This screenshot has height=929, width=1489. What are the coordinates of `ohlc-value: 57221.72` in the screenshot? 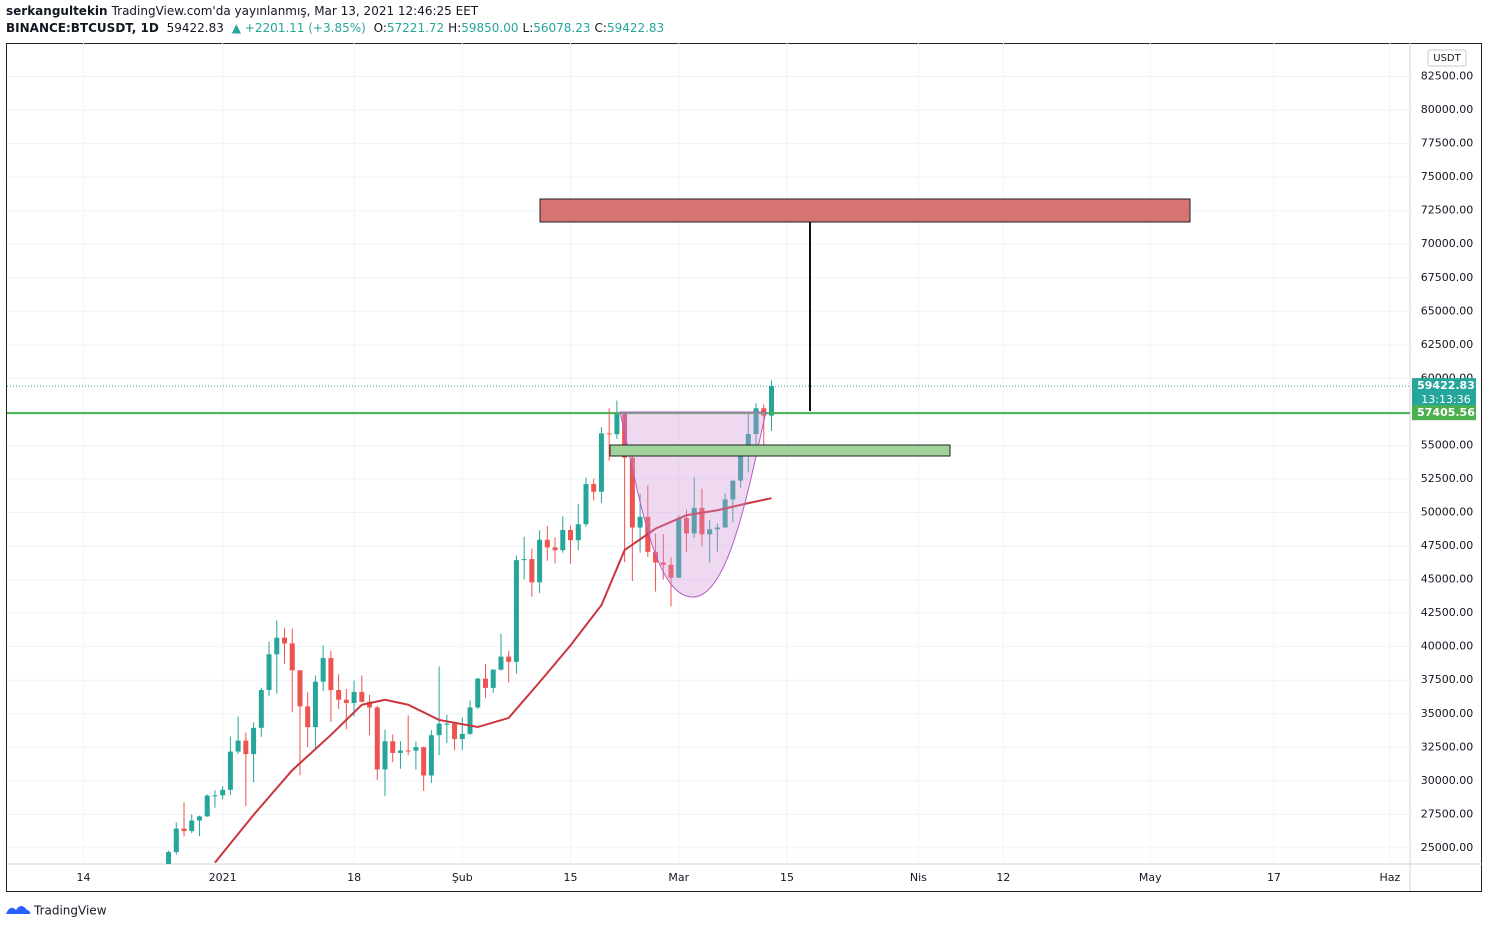 It's located at (415, 28).